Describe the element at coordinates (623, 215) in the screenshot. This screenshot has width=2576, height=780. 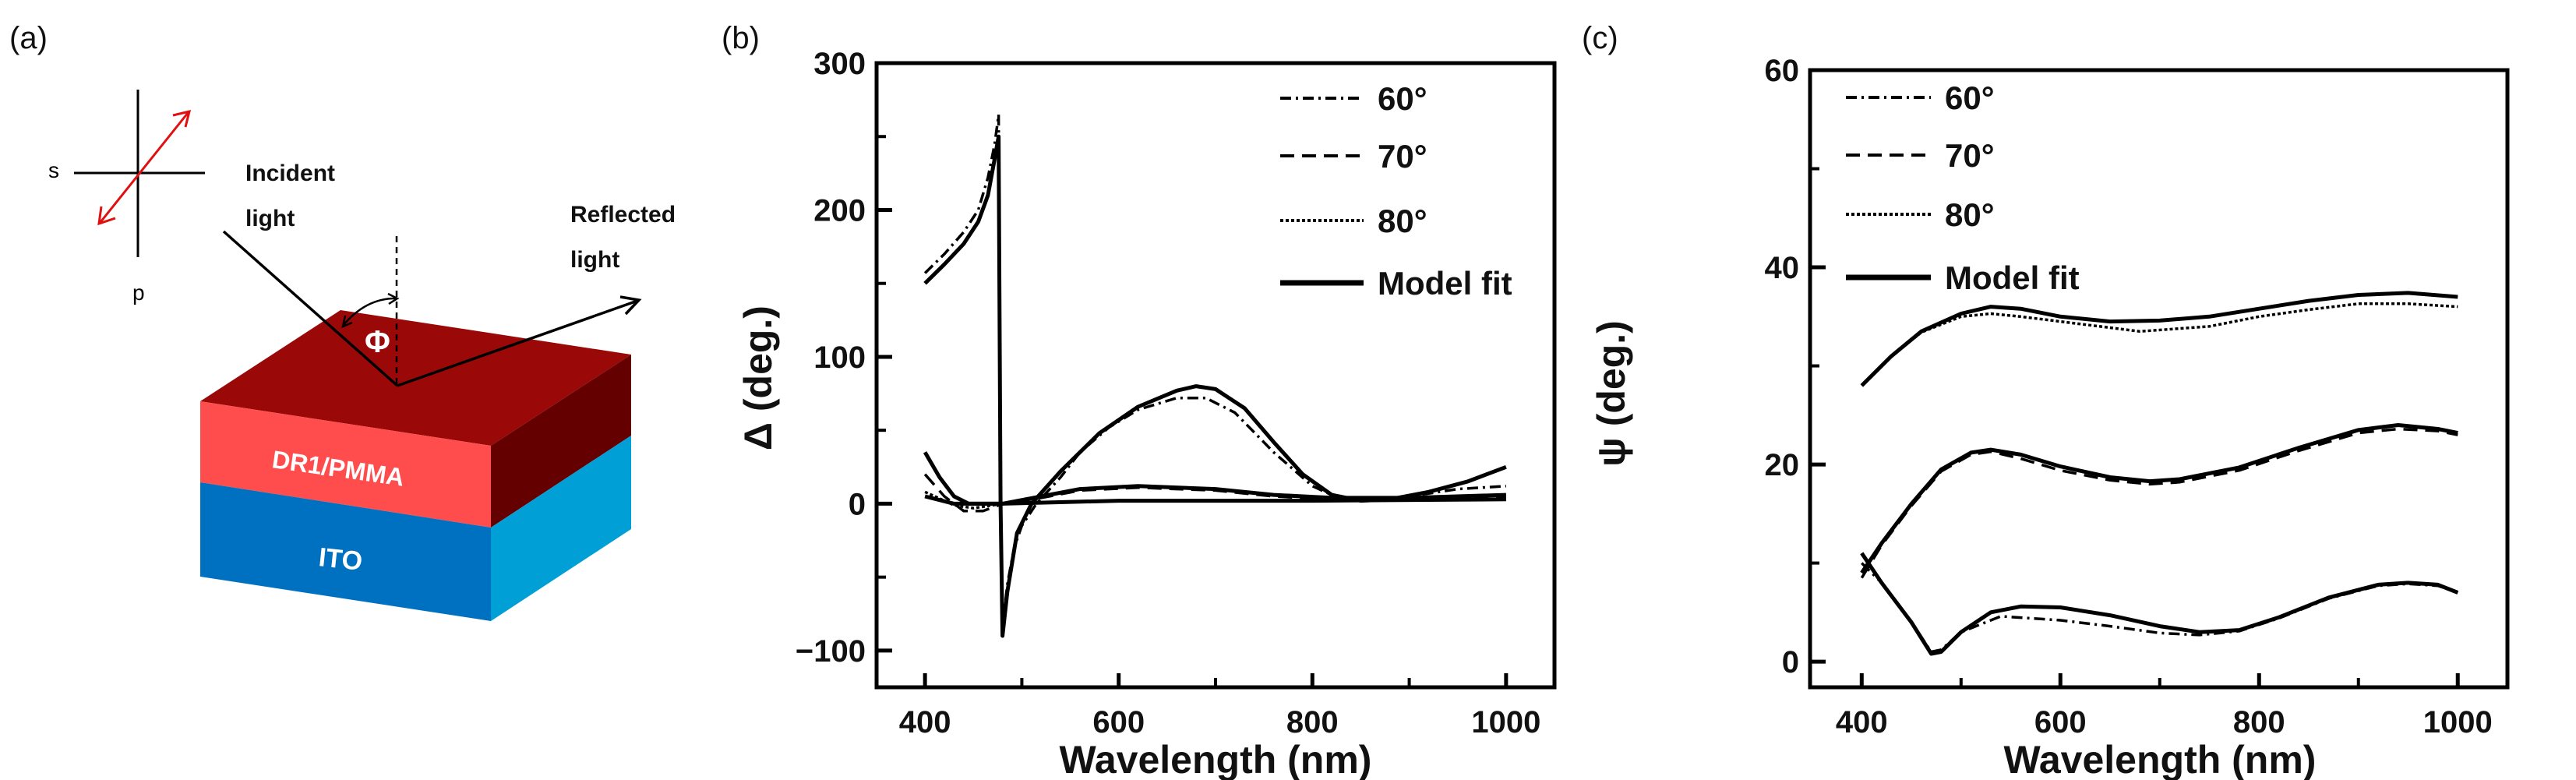
I see `reflected-light-label: Reflected` at that location.